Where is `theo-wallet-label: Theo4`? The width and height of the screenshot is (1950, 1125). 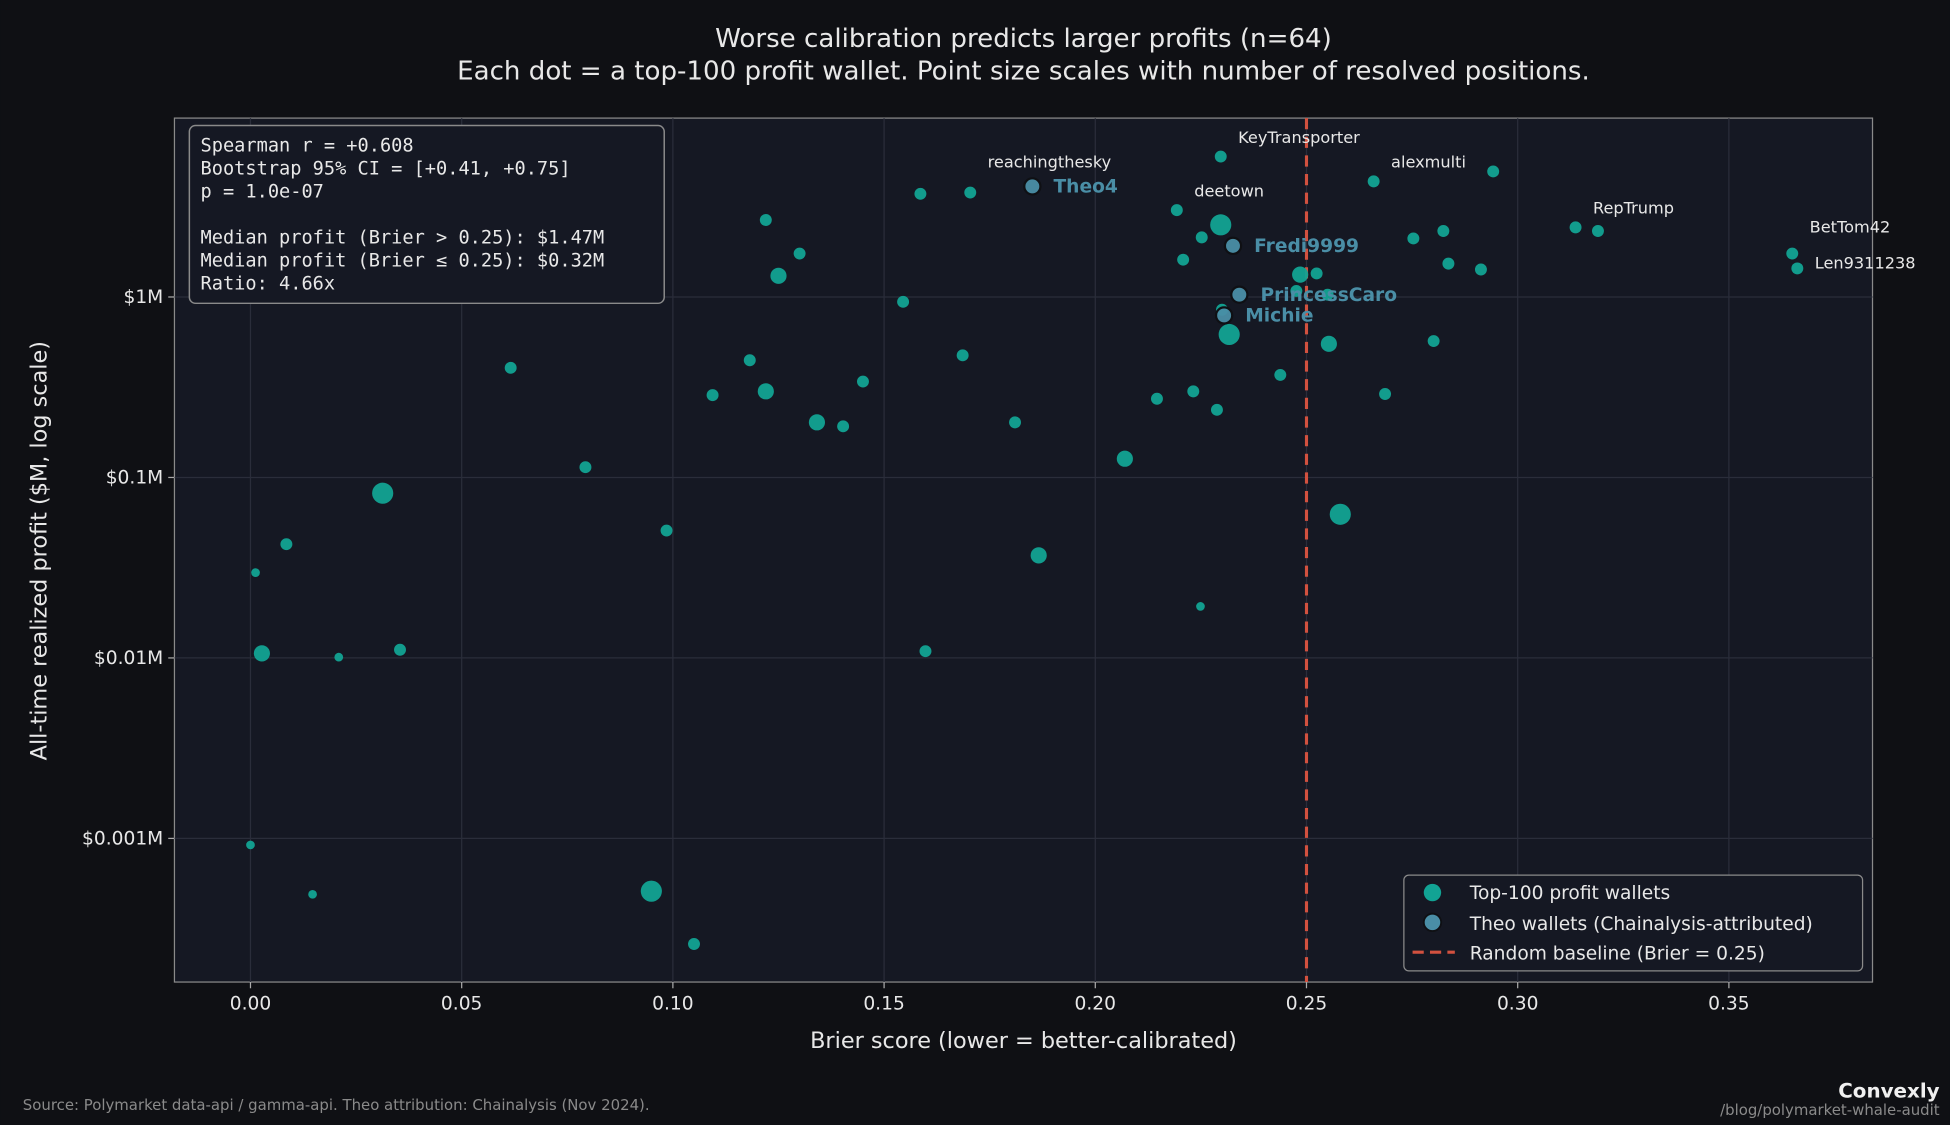
theo-wallet-label: Theo4 is located at coordinates (1085, 187).